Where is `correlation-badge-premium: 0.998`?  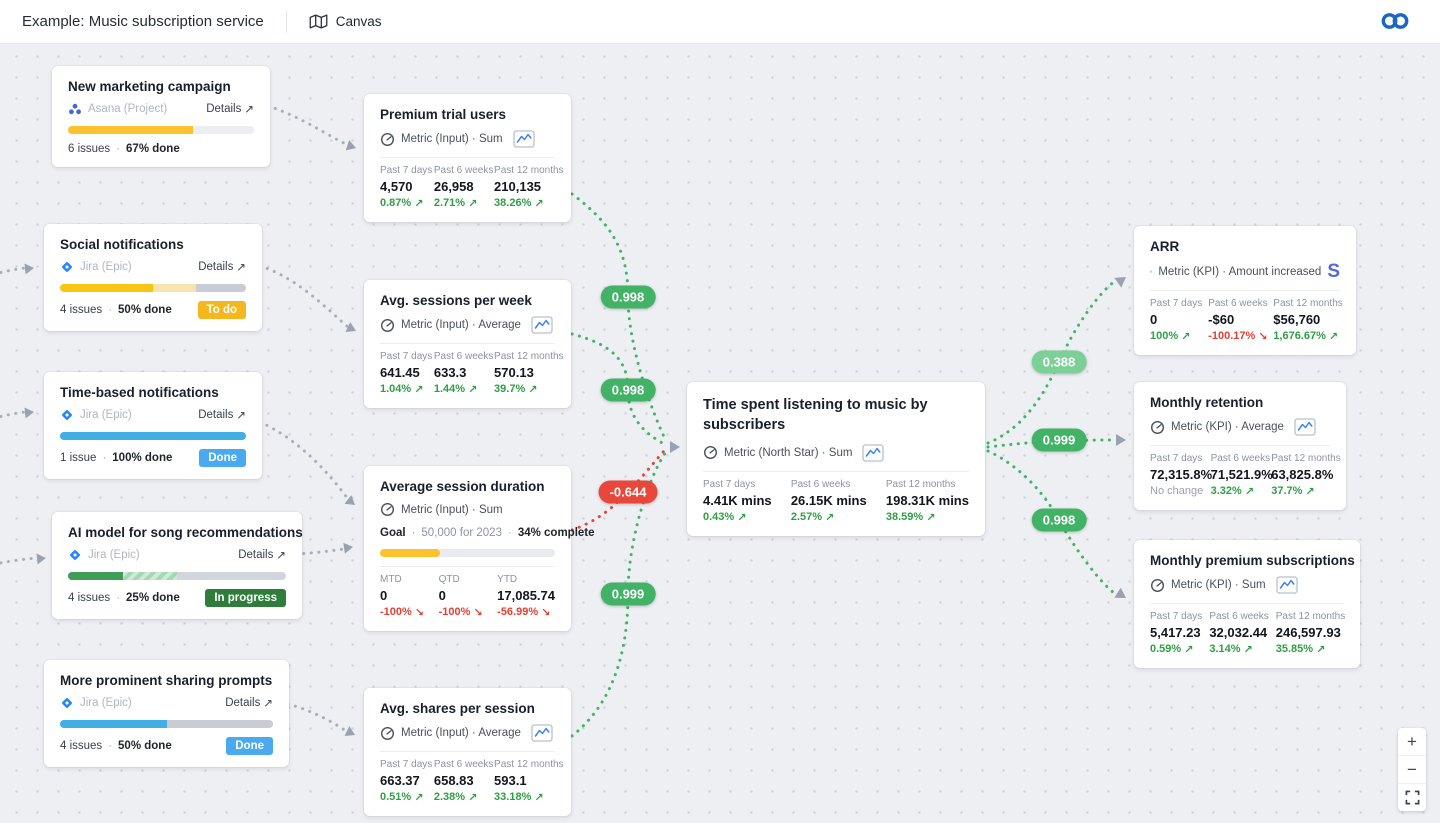 correlation-badge-premium: 0.998 is located at coordinates (628, 297).